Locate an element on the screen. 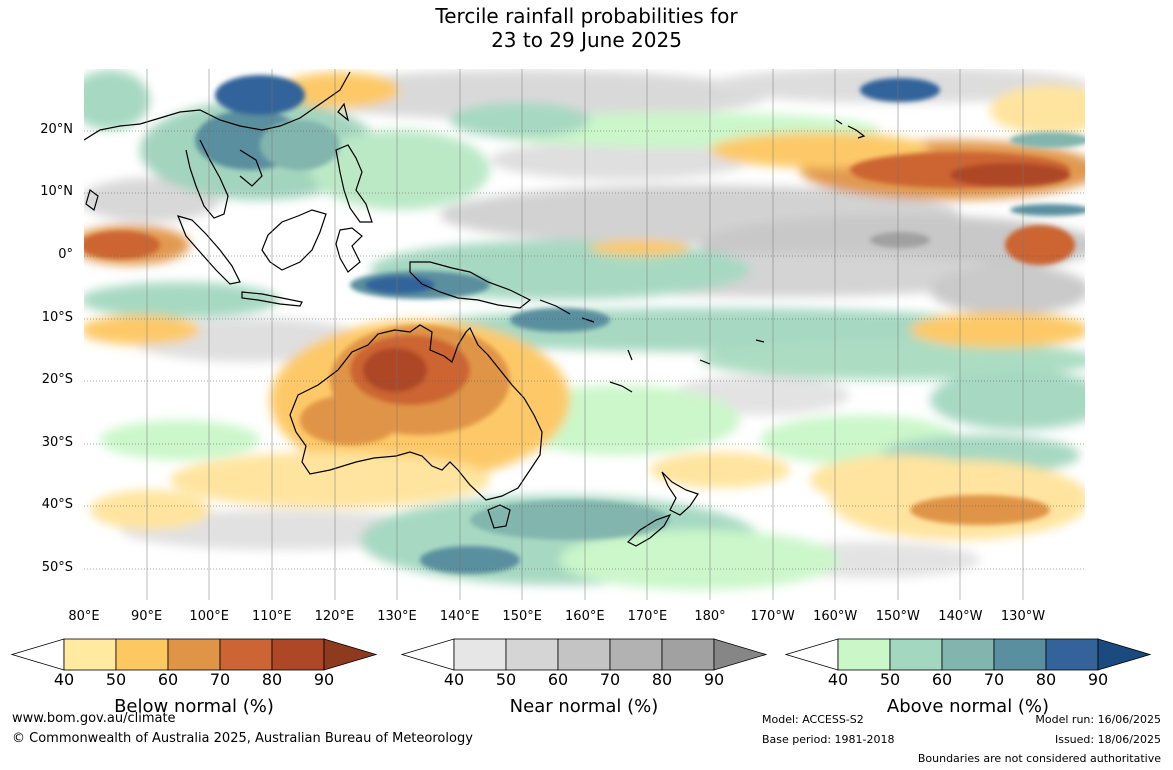  longitude-label: 120°E is located at coordinates (334, 616).